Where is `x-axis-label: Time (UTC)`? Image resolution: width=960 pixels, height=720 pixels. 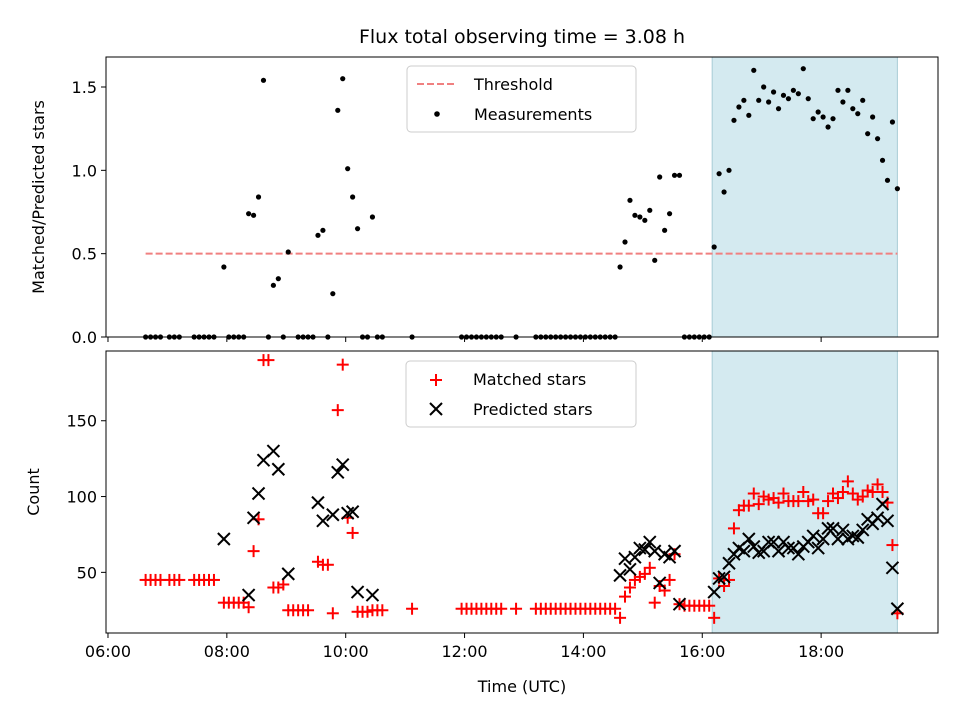 x-axis-label: Time (UTC) is located at coordinates (521, 686).